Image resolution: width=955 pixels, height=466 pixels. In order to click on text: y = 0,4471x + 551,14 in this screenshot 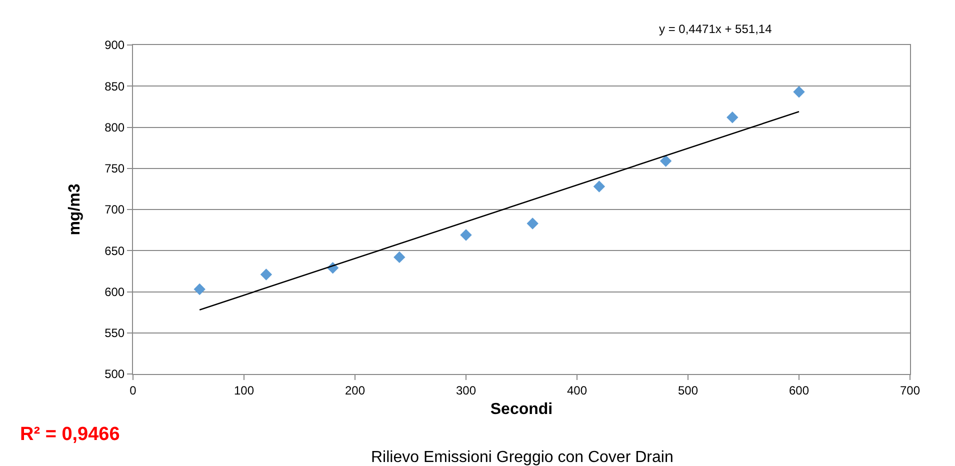, I will do `click(715, 29)`.